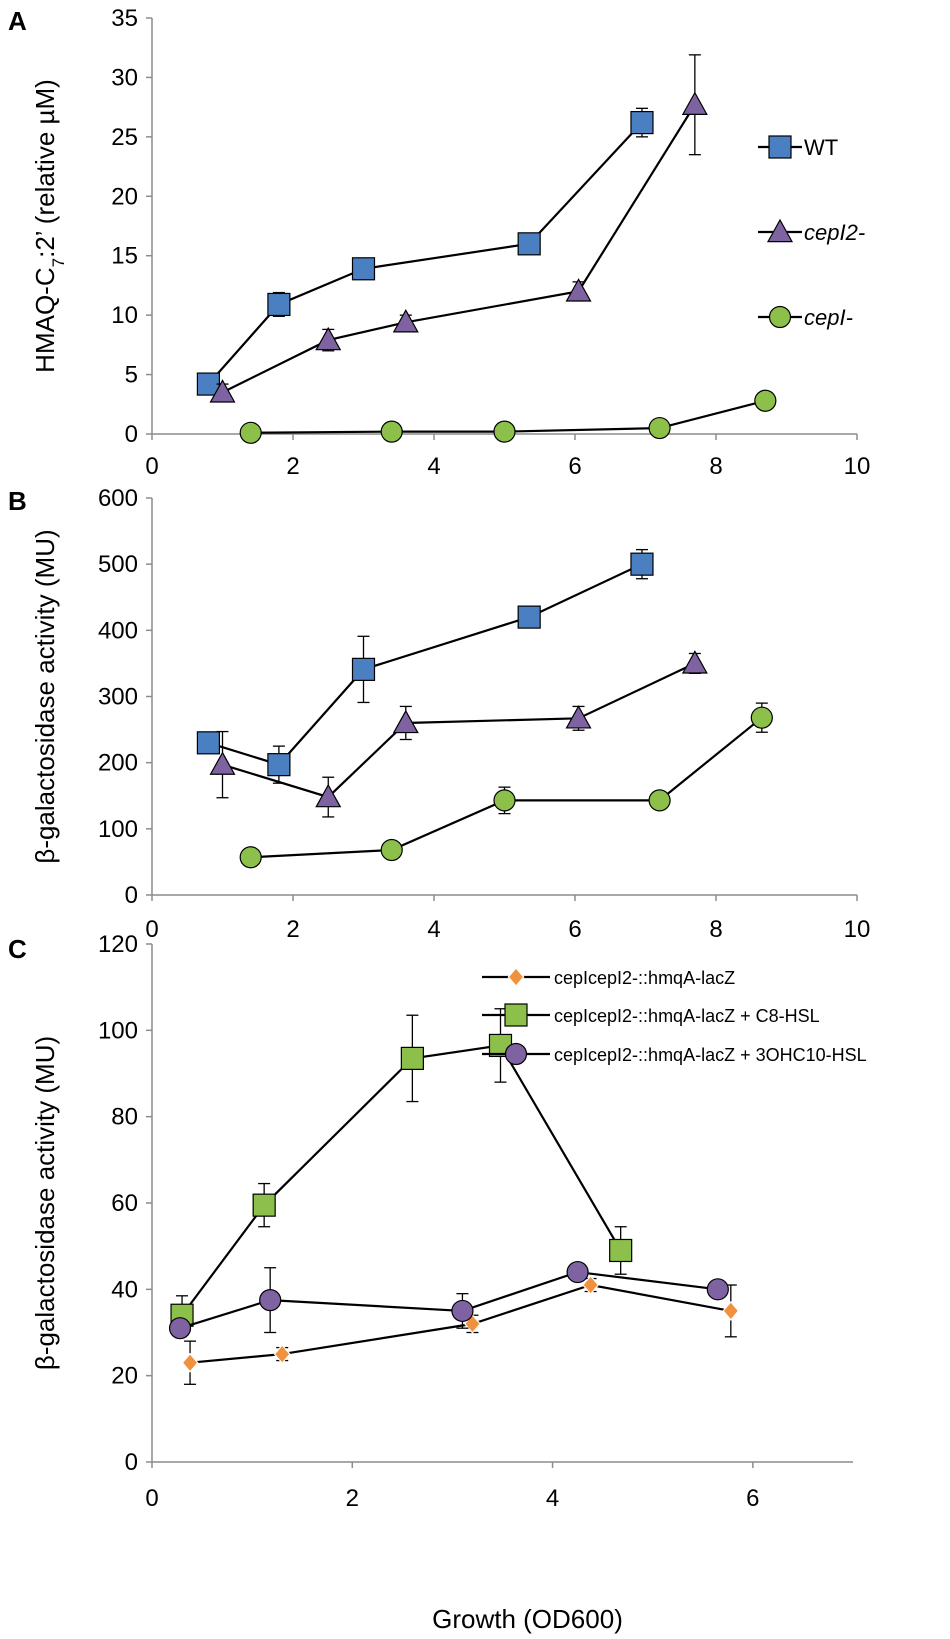 The image size is (950, 1639). What do you see at coordinates (124, 1117) in the screenshot?
I see `y-tick-label: 80` at bounding box center [124, 1117].